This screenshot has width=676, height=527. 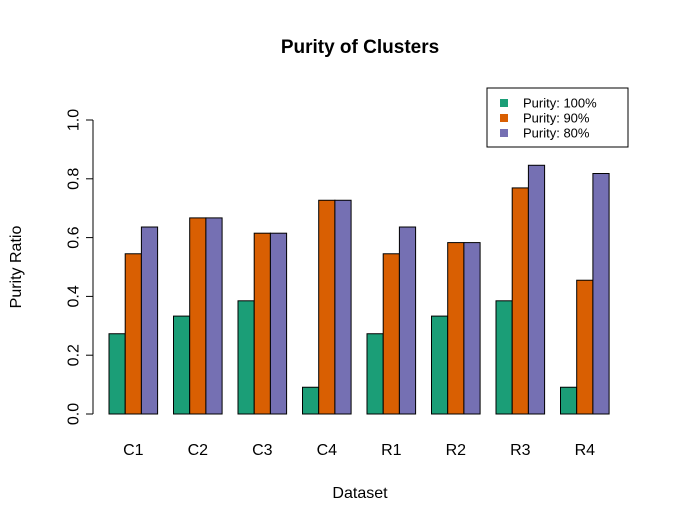 What do you see at coordinates (360, 493) in the screenshot?
I see `x-axis-label: Dataset` at bounding box center [360, 493].